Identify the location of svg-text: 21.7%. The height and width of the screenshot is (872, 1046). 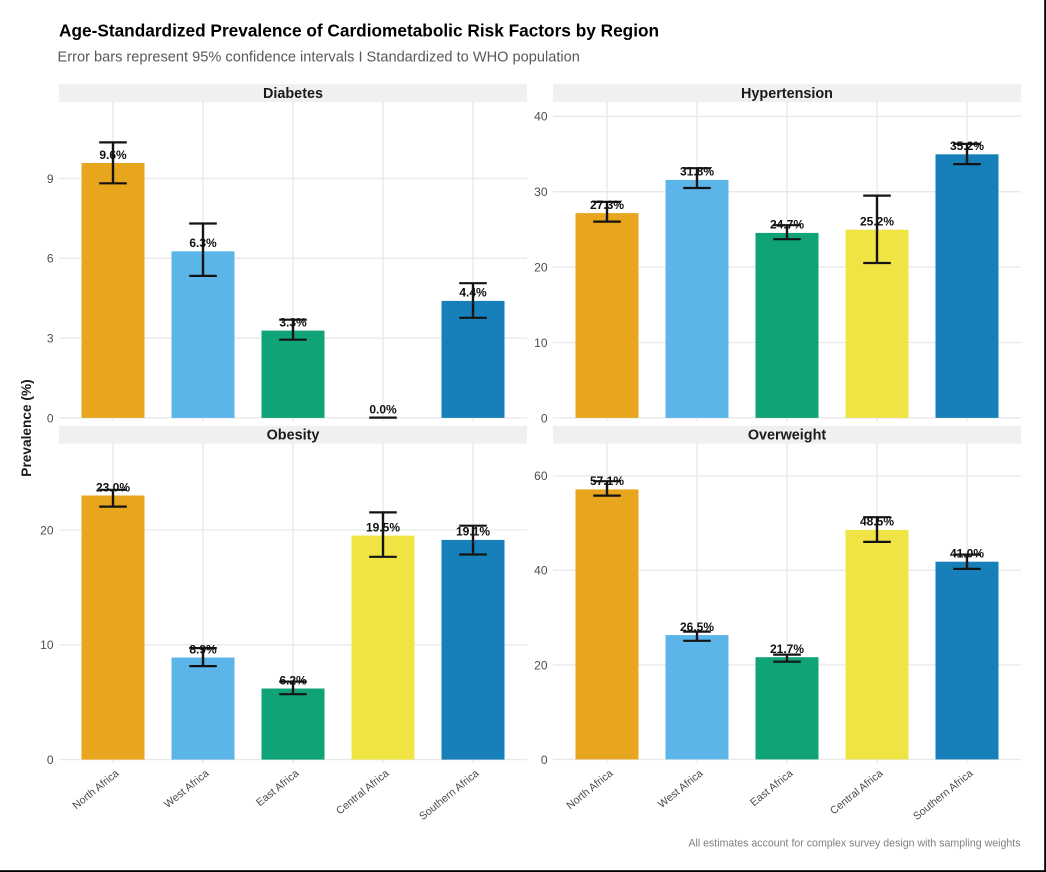
(787, 649).